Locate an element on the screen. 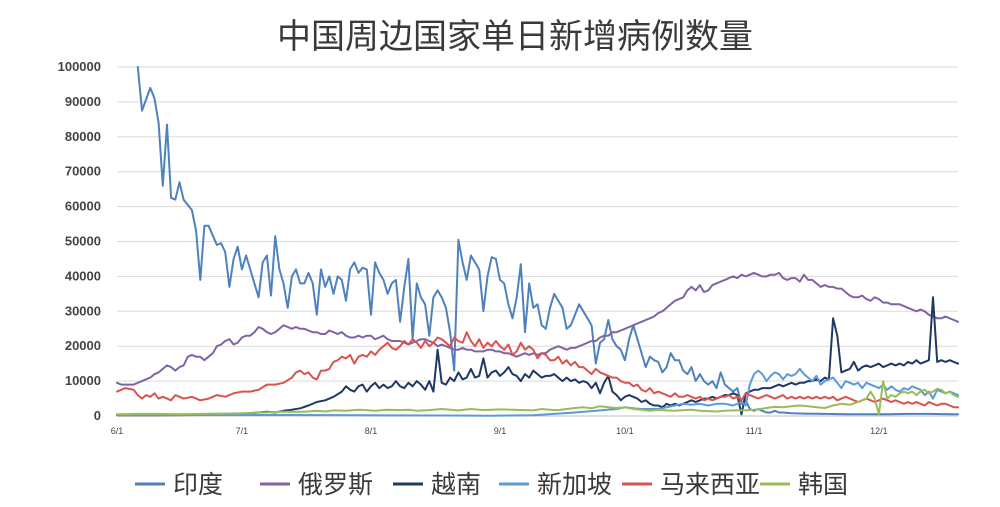 The width and height of the screenshot is (1000, 507). y-tick-label: 0 is located at coordinates (97, 415).